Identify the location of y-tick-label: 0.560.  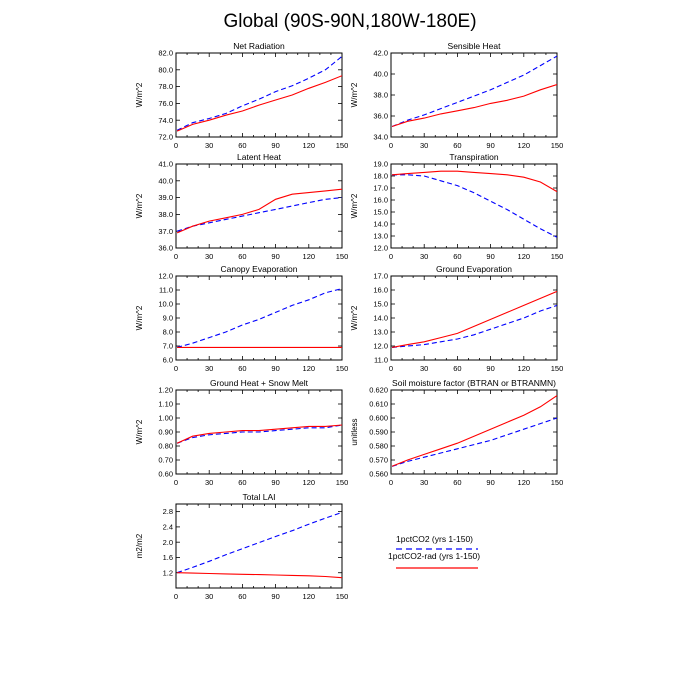
(378, 474).